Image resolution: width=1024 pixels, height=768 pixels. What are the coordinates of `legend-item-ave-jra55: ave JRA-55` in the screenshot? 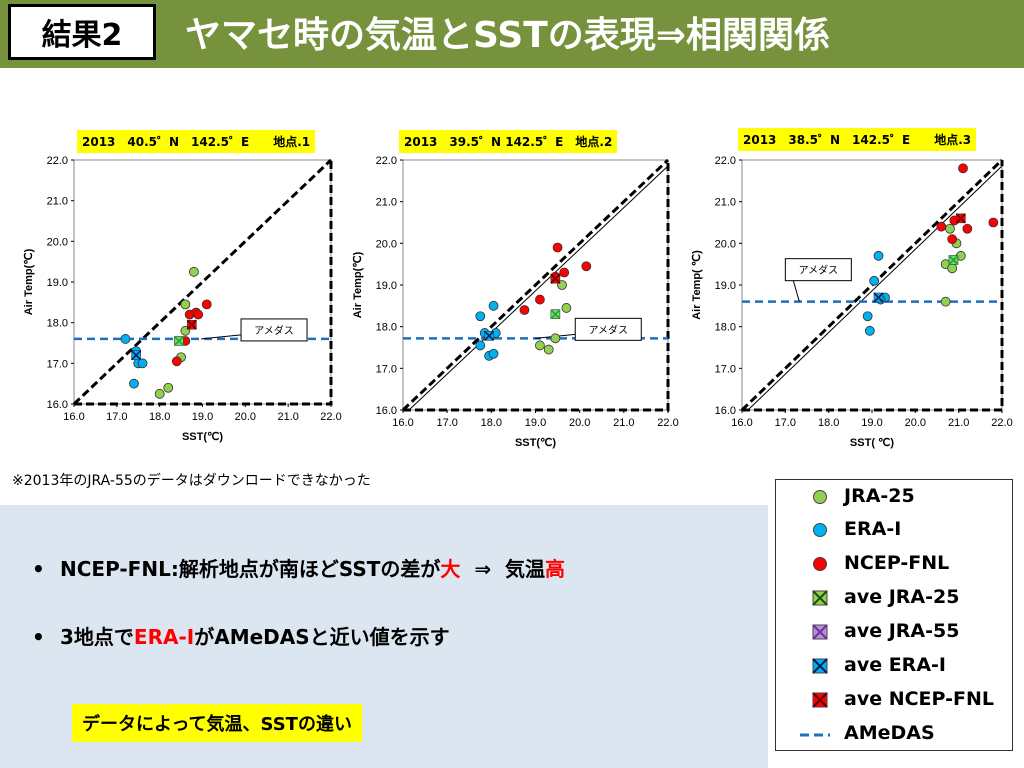 It's located at (894, 633).